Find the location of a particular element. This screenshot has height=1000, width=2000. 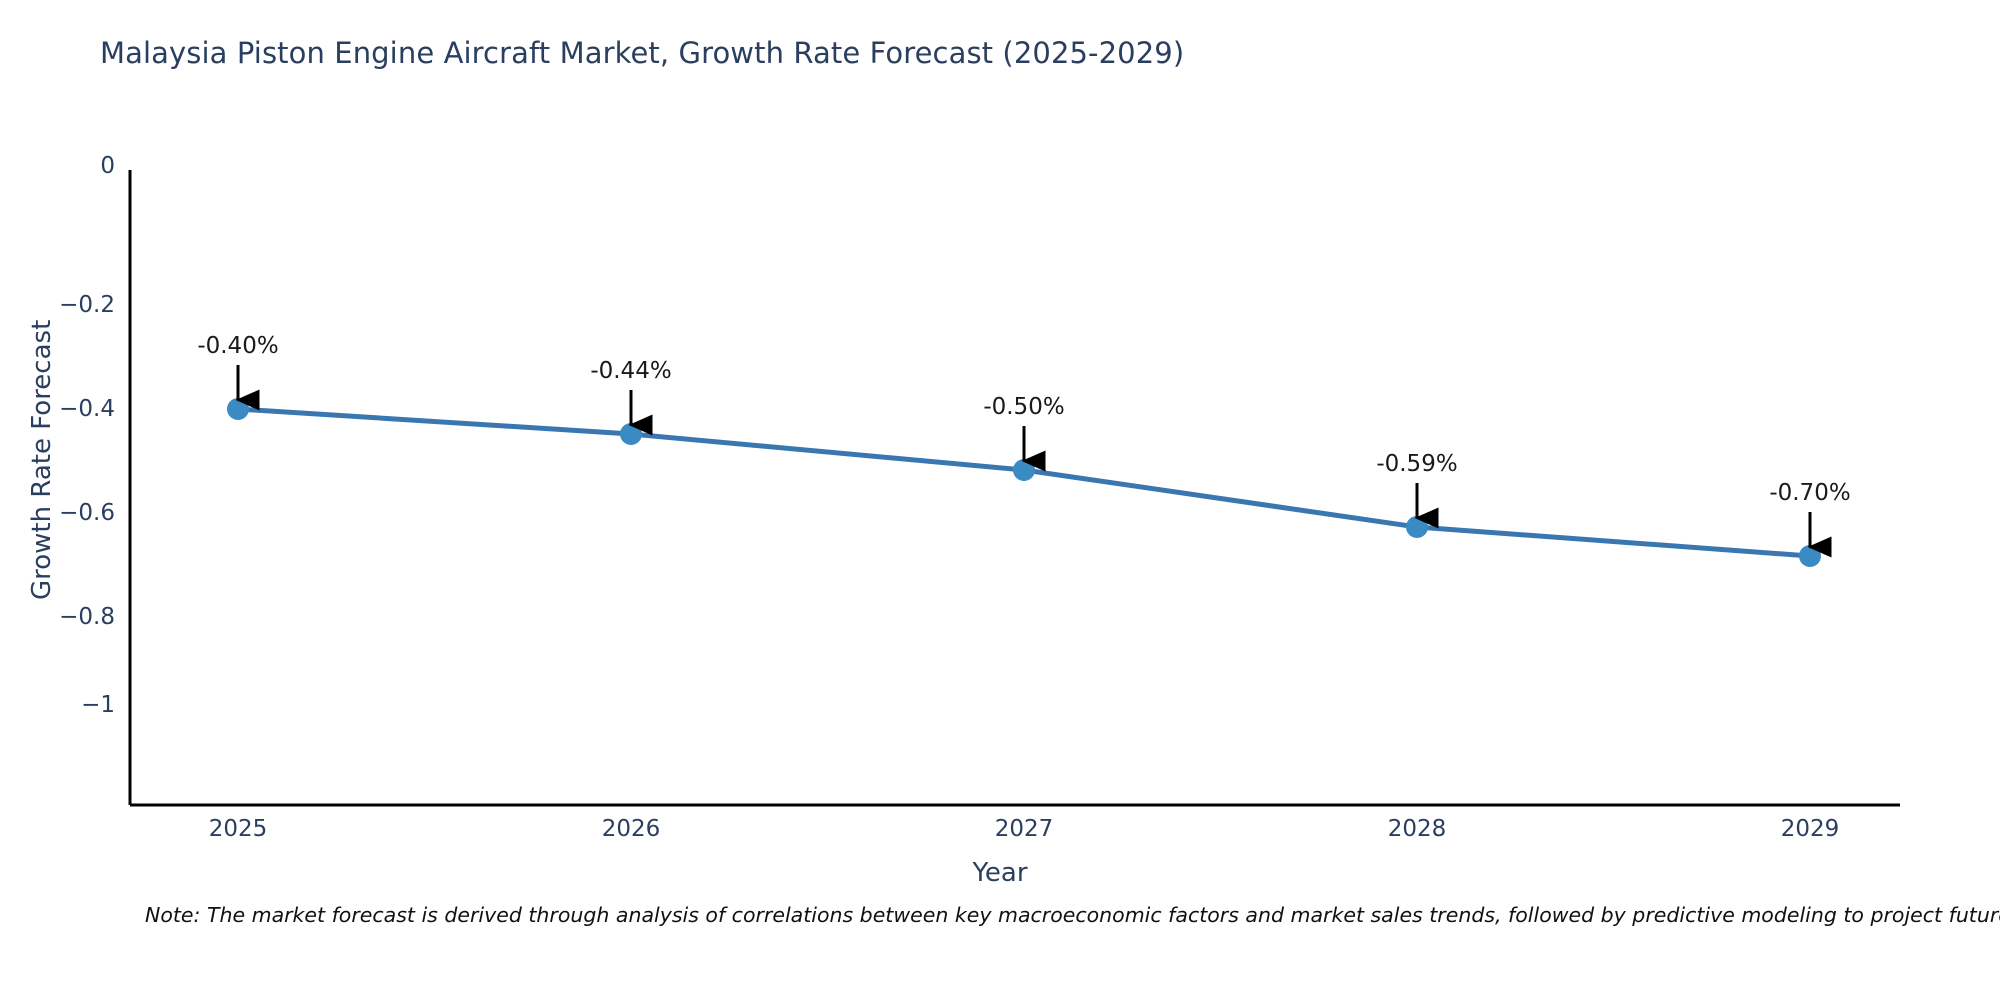

y-tick-label: −0.4 is located at coordinates (87, 409).